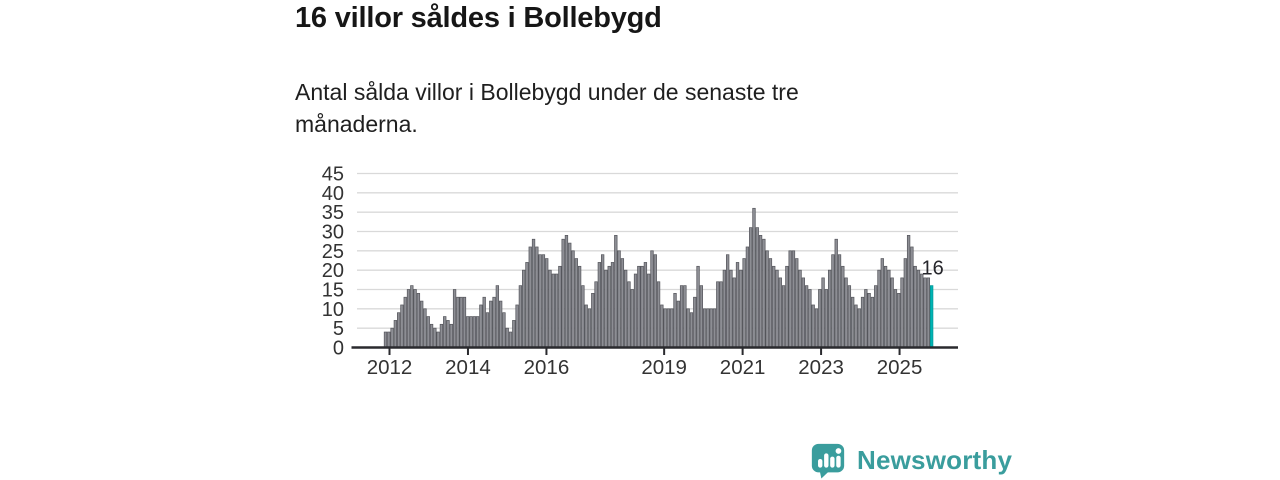  I want to click on y-axis-label: 20, so click(333, 271).